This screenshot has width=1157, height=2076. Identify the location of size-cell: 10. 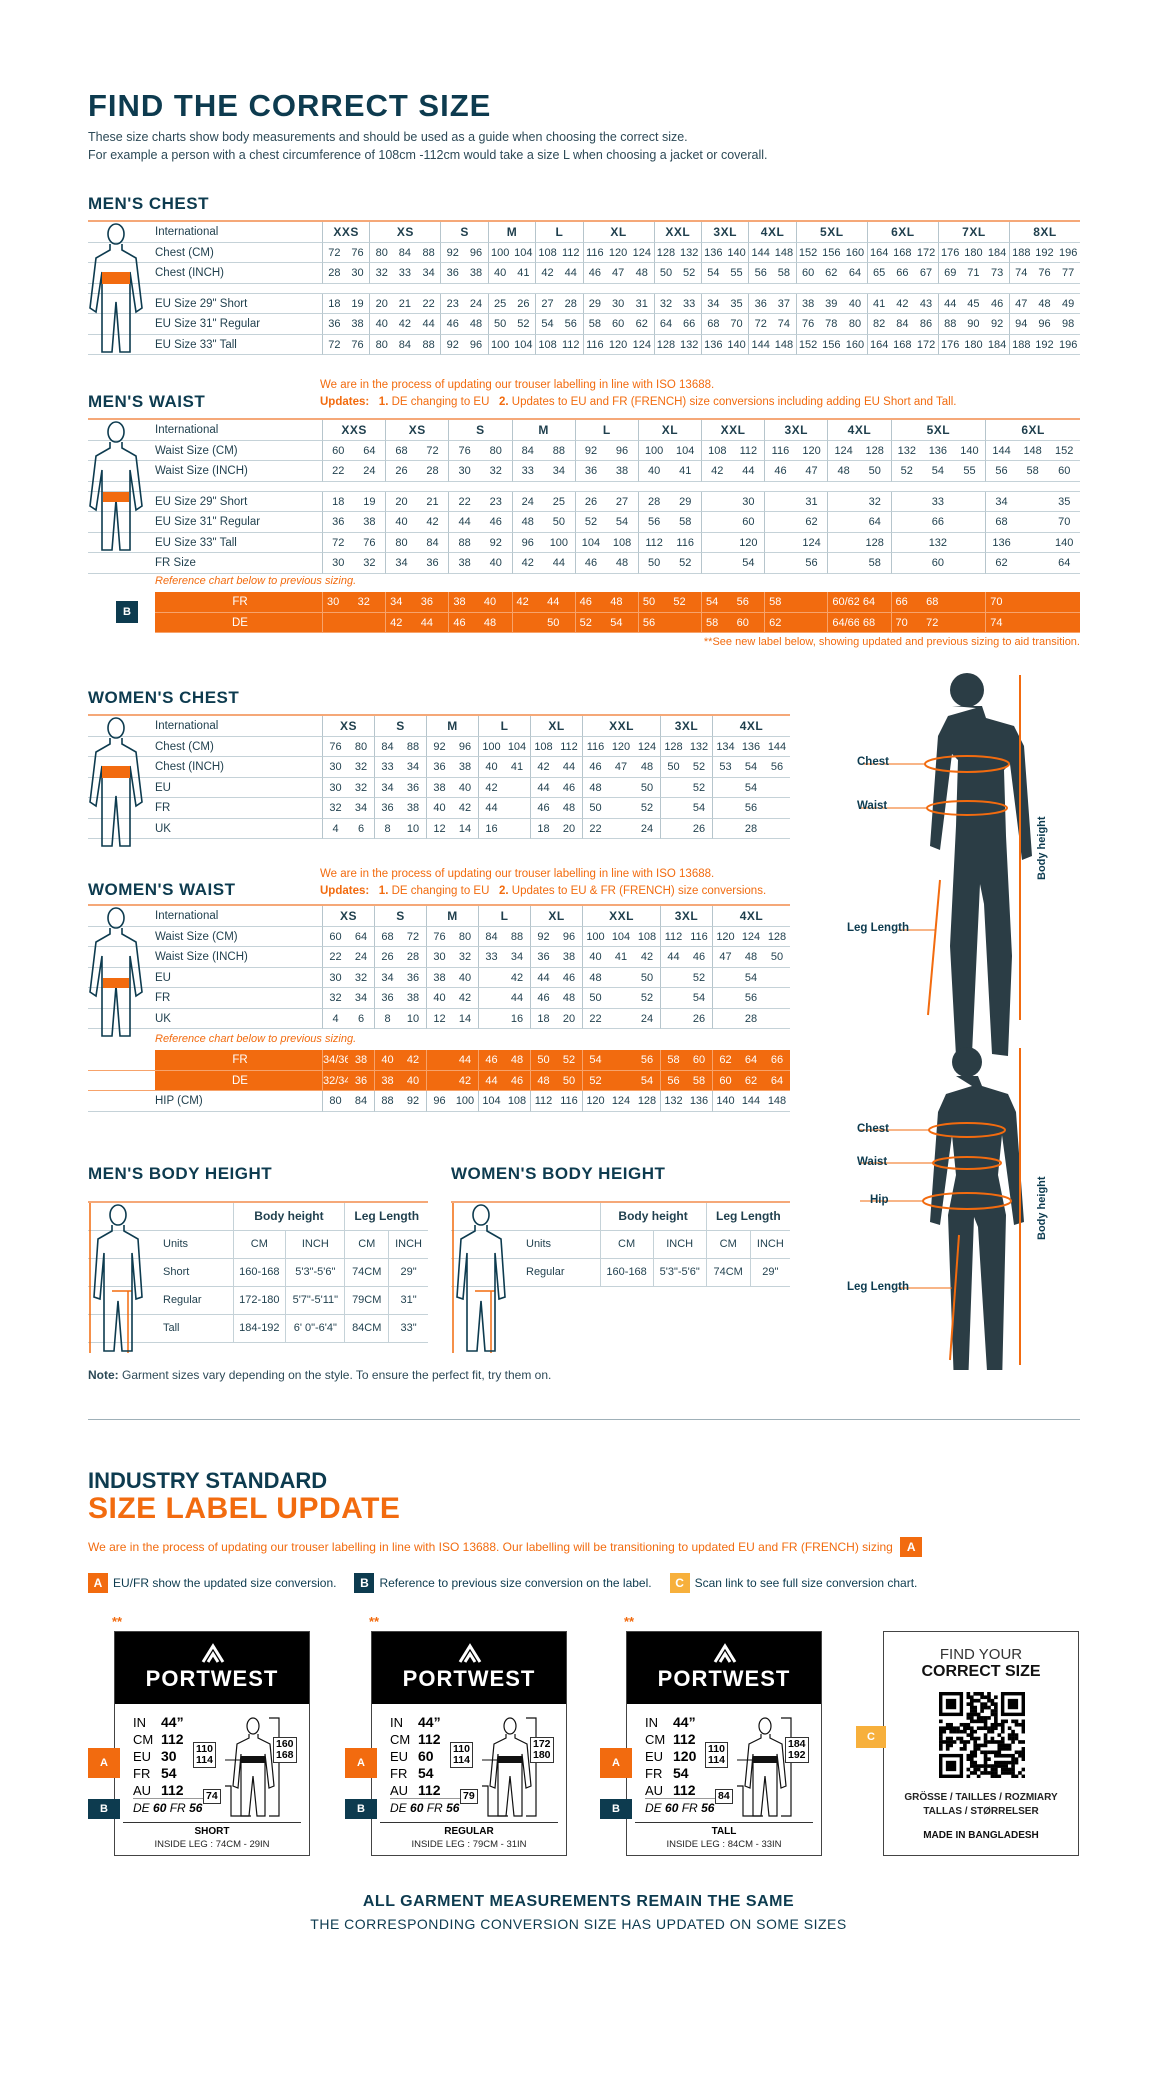
(413, 1019).